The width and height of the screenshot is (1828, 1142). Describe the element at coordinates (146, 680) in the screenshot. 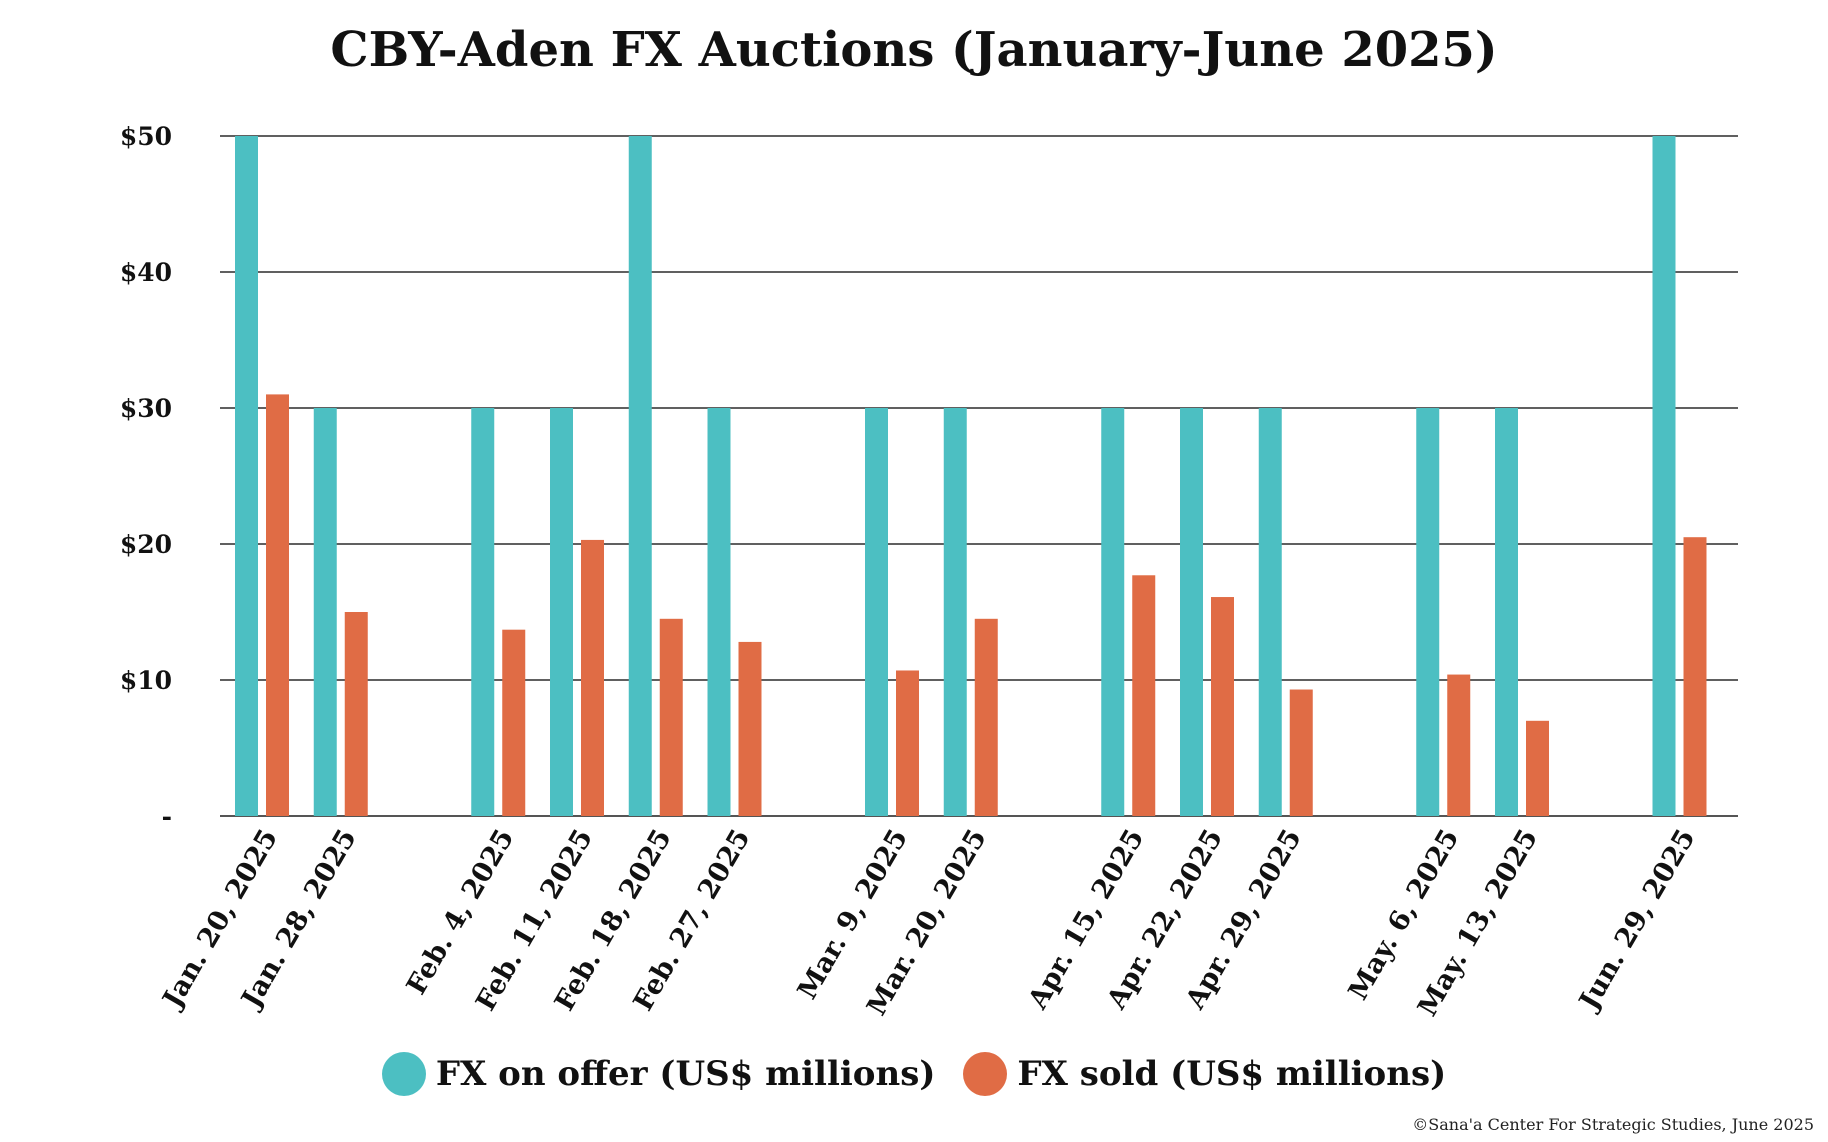

I see `y-tick-label: $10` at that location.